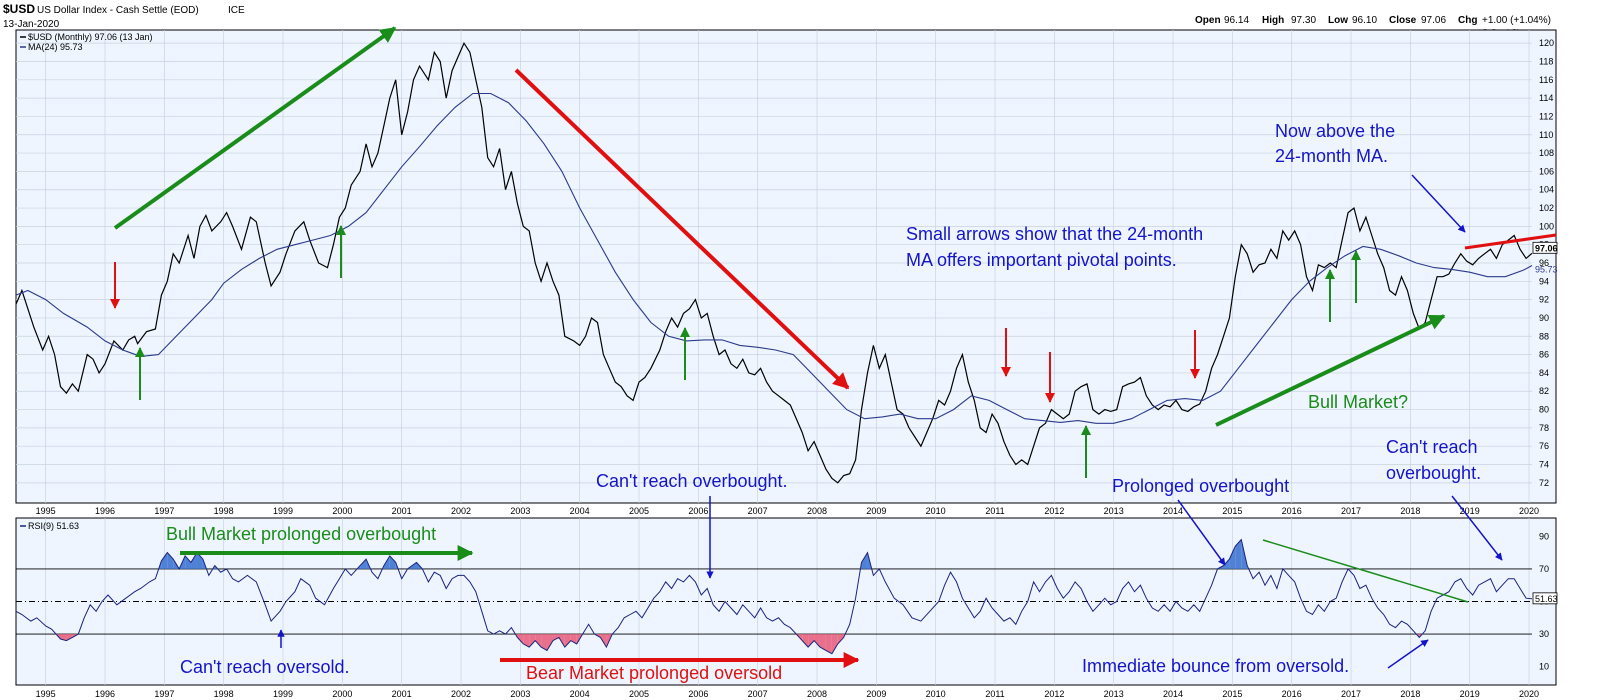 The width and height of the screenshot is (1600, 700). What do you see at coordinates (1516, 20) in the screenshot?
I see `chg-value: +1.00 (+1.04%)` at bounding box center [1516, 20].